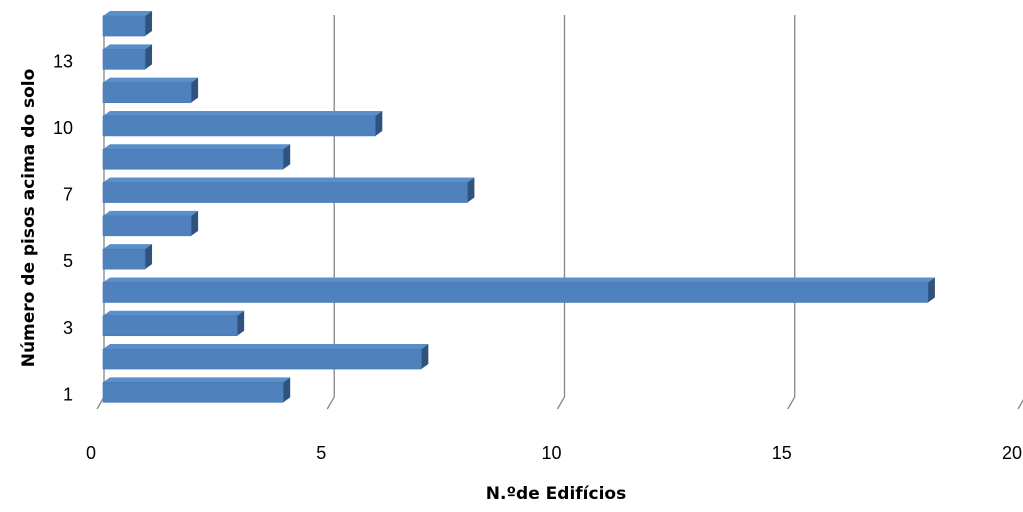 This screenshot has width=1023, height=512. I want to click on y-tick-label: 7, so click(68, 195).